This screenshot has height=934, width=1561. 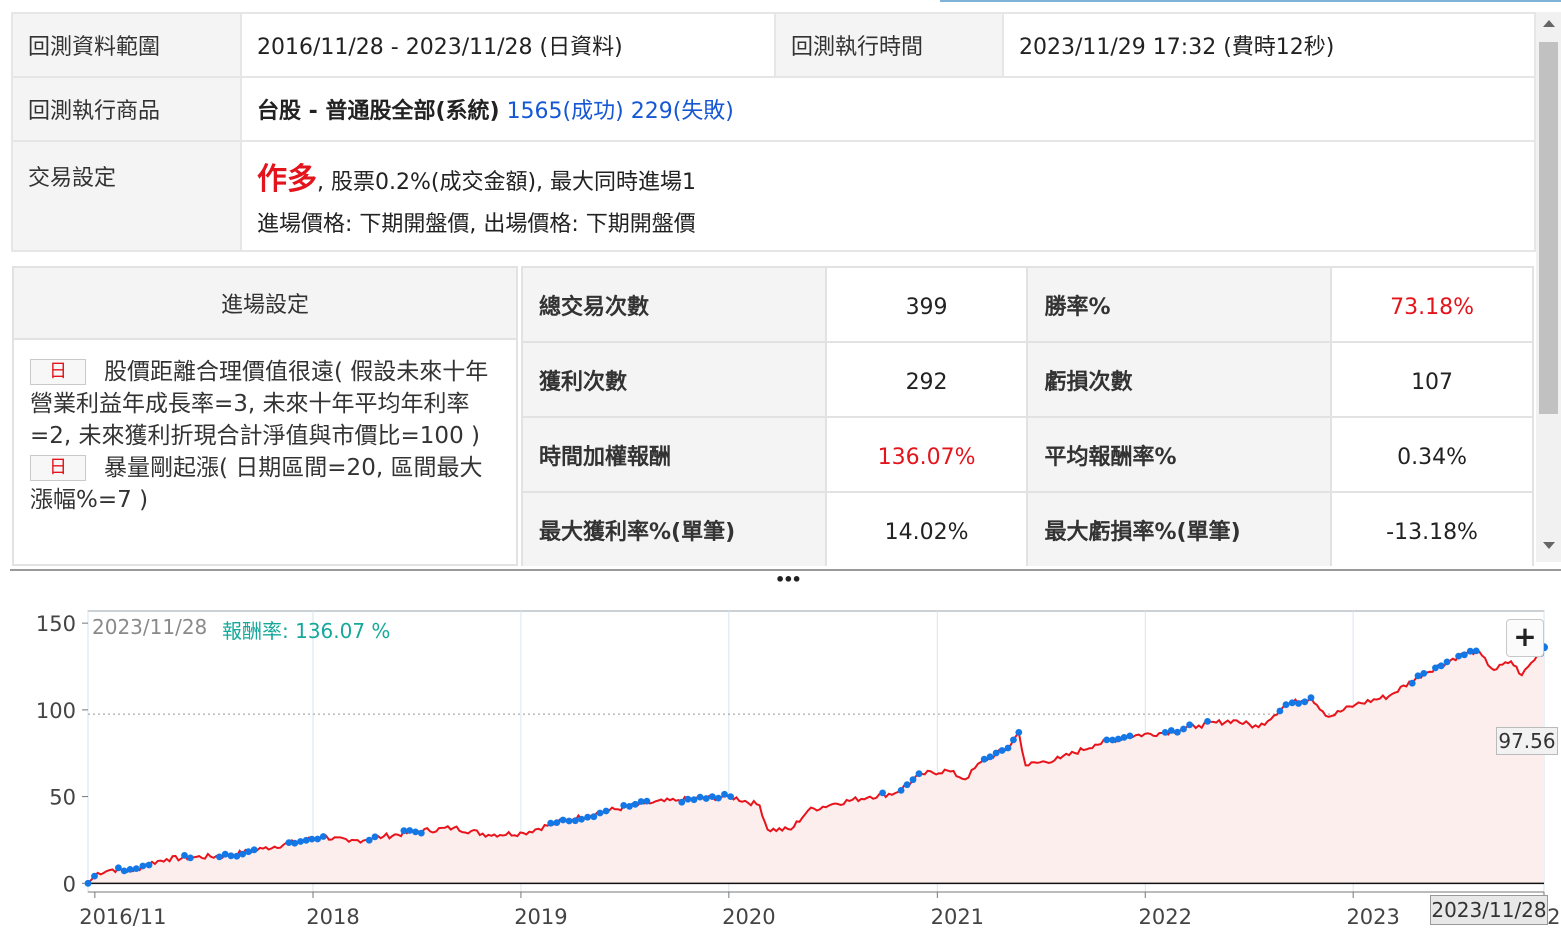 What do you see at coordinates (674, 379) in the screenshot?
I see `stat-label: 獲利次數` at bounding box center [674, 379].